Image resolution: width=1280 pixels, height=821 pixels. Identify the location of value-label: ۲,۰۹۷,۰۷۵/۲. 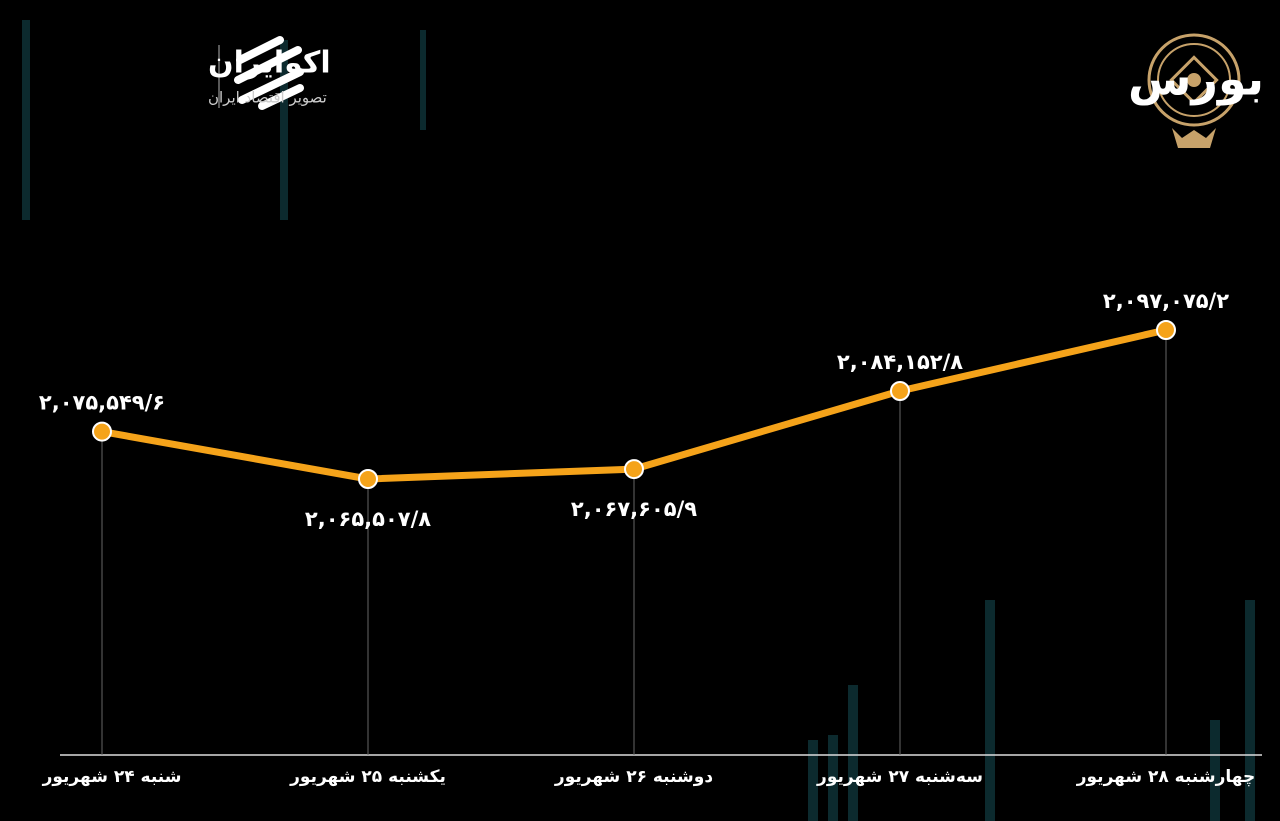
(1166, 301).